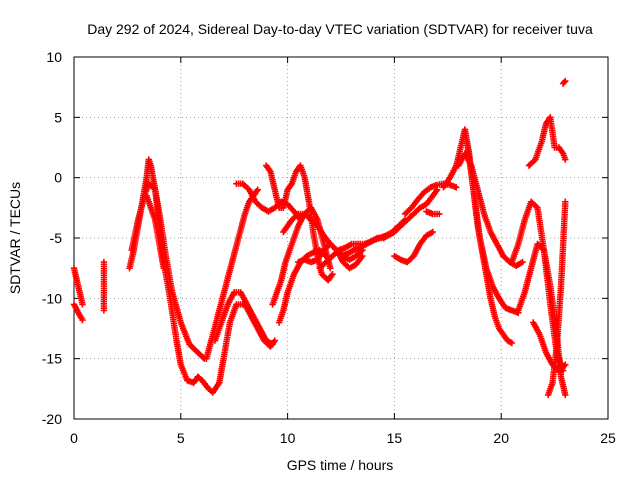 The width and height of the screenshot is (640, 480). Describe the element at coordinates (343, 438) in the screenshot. I see `x-tick-labels: 0 5 10 15 20 25` at that location.